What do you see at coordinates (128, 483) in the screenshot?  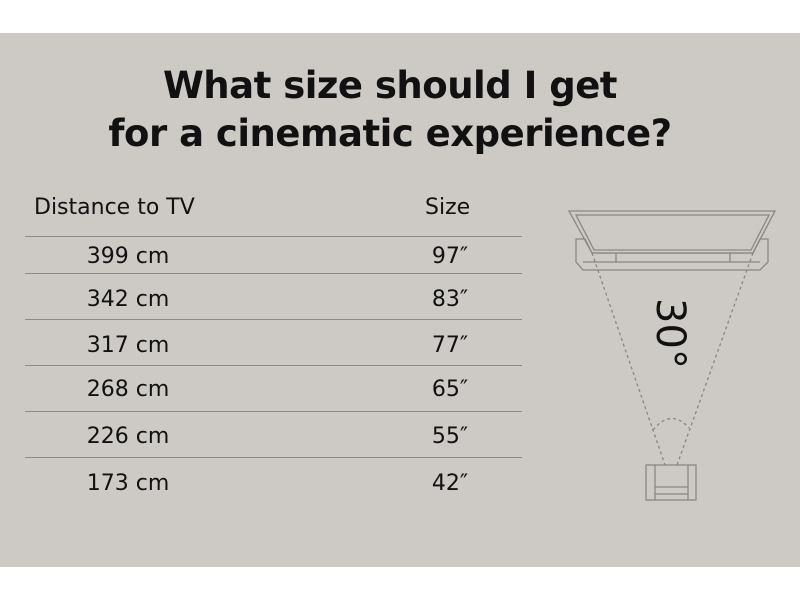 I see `cell-distance: 173 cm` at bounding box center [128, 483].